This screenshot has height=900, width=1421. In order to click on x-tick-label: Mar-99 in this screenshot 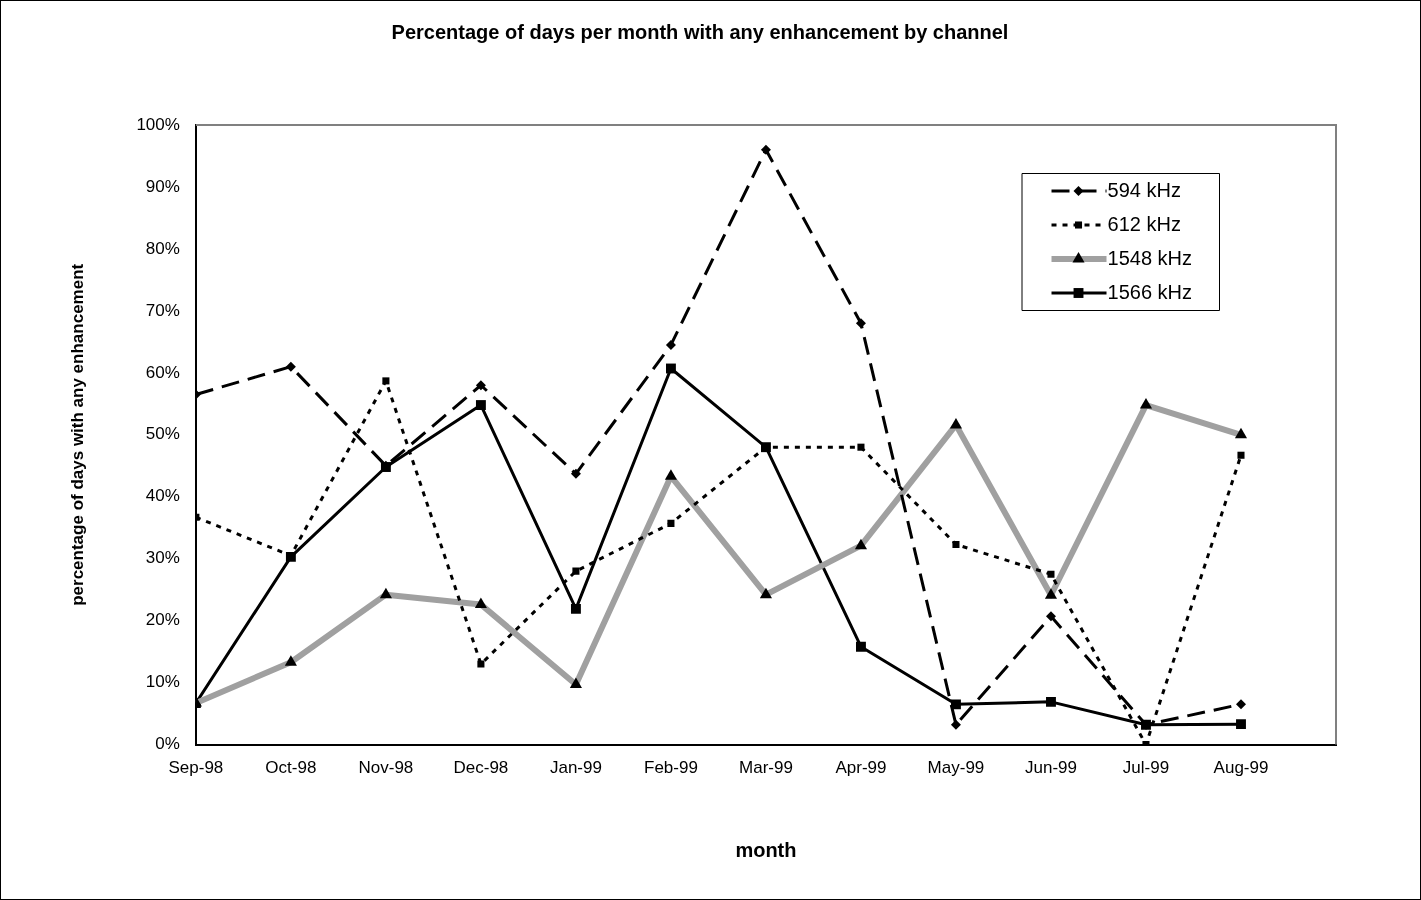, I will do `click(766, 768)`.